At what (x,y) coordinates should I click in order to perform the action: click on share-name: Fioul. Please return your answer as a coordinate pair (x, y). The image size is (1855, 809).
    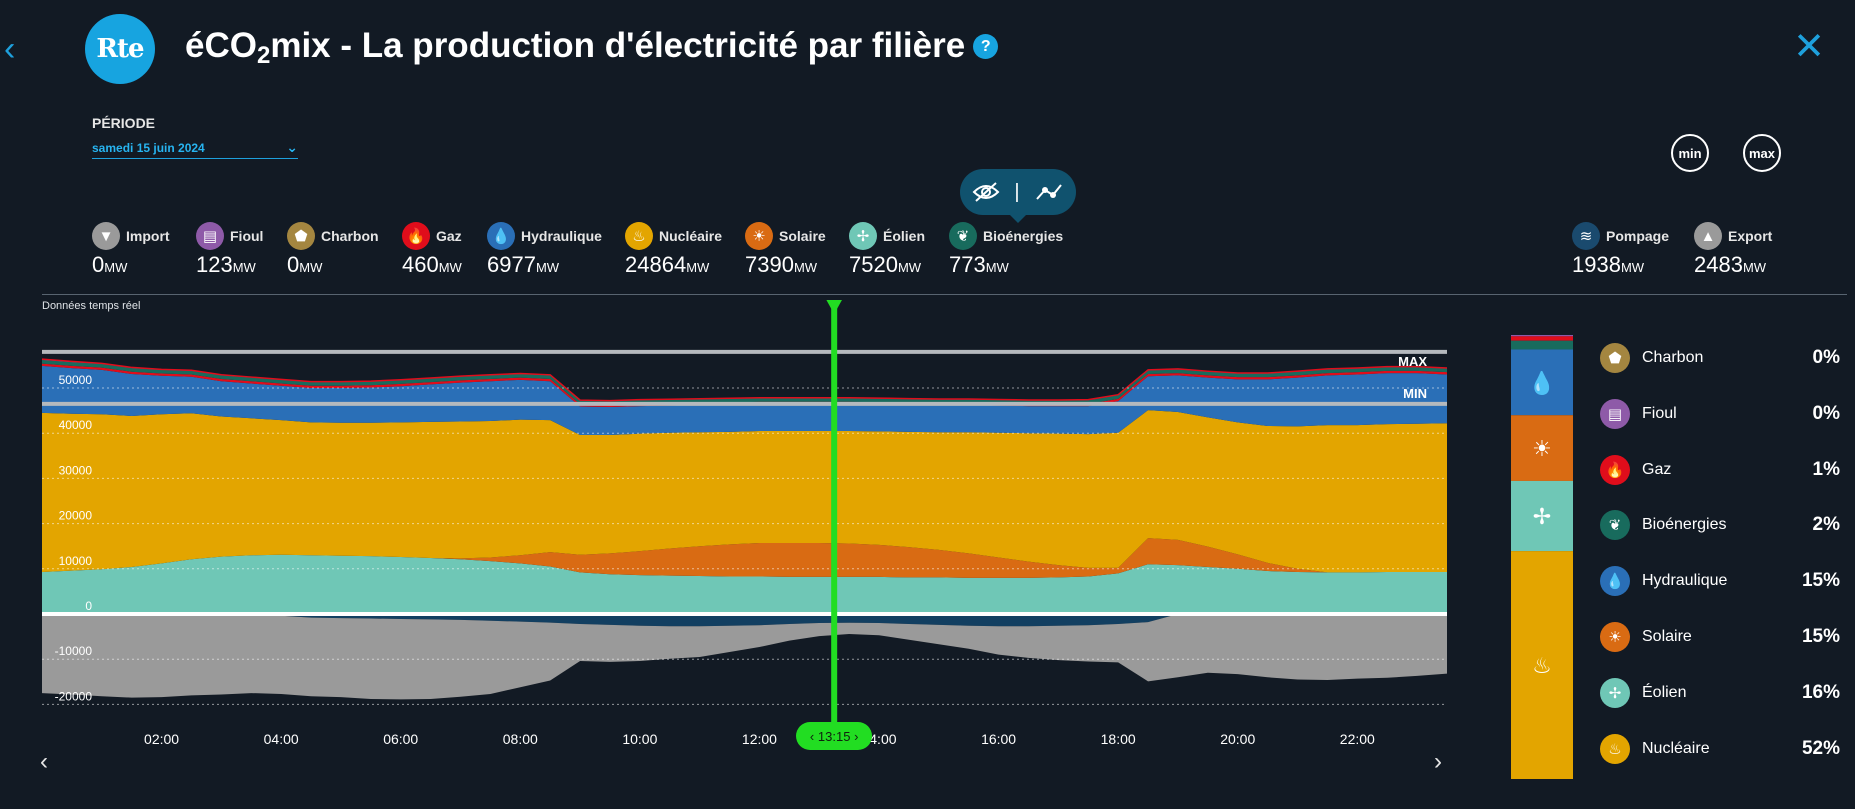
    Looking at the image, I should click on (1659, 413).